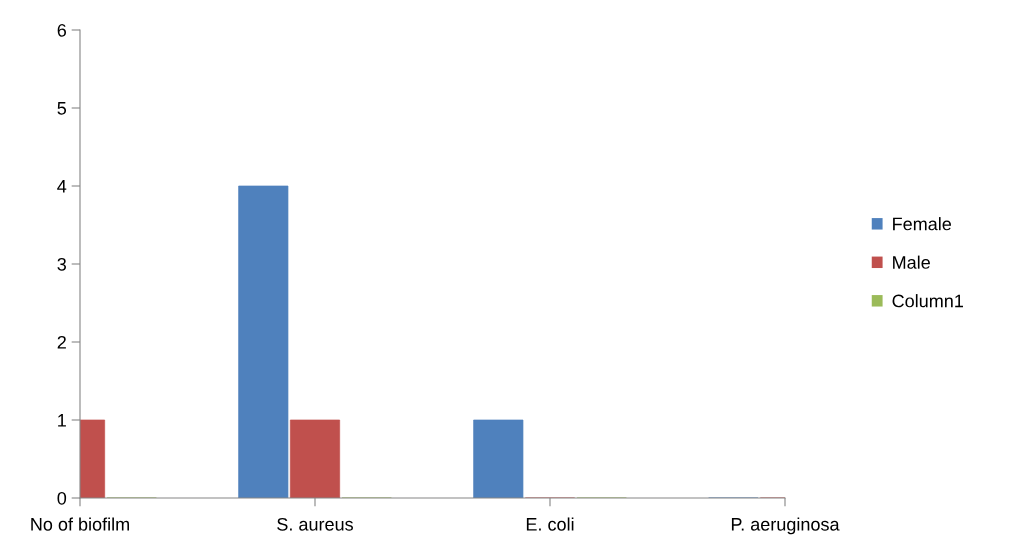  What do you see at coordinates (62, 264) in the screenshot?
I see `y-tick-label: 3` at bounding box center [62, 264].